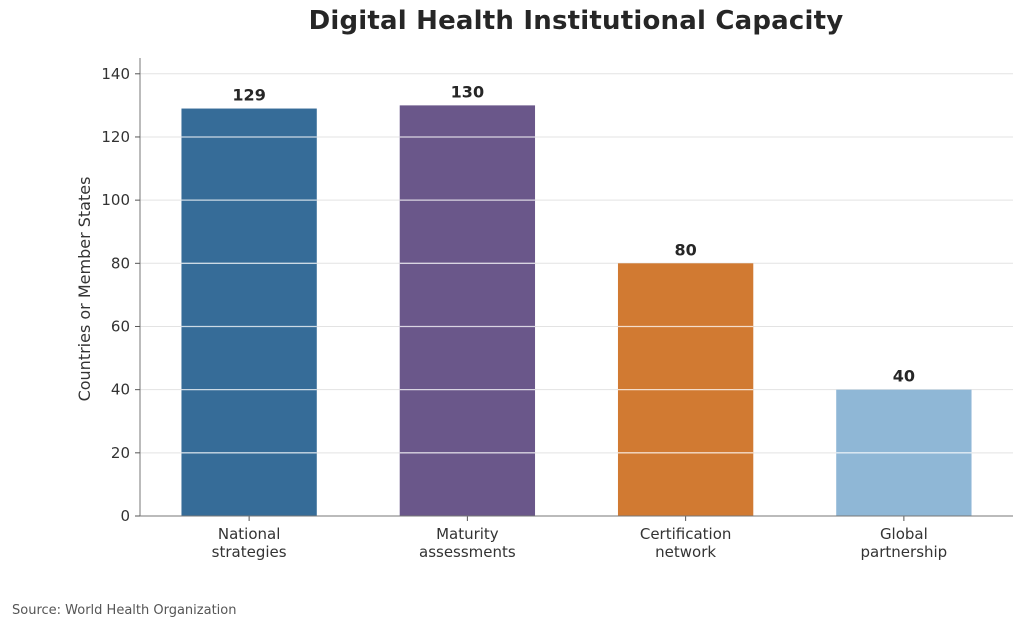 This screenshot has height=631, width=1024. What do you see at coordinates (904, 376) in the screenshot?
I see `data-label: 40` at bounding box center [904, 376].